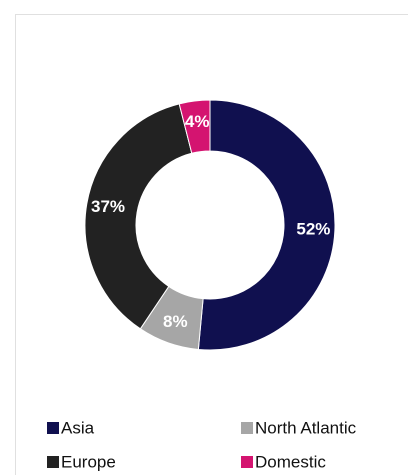  Describe the element at coordinates (197, 121) in the screenshot. I see `slice-label: 4%` at that location.